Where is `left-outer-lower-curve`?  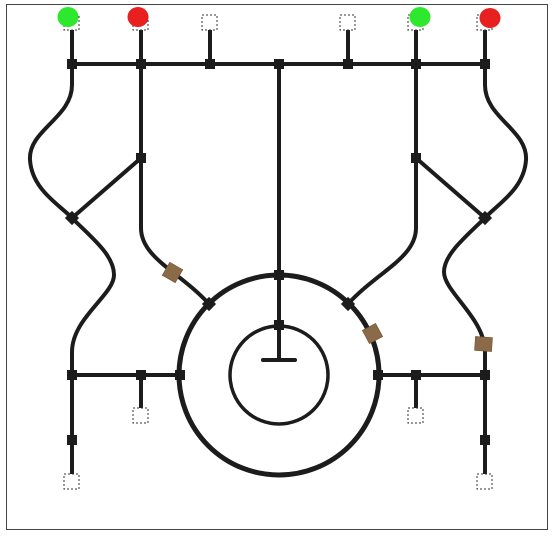
left-outer-lower-curve is located at coordinates (93, 349).